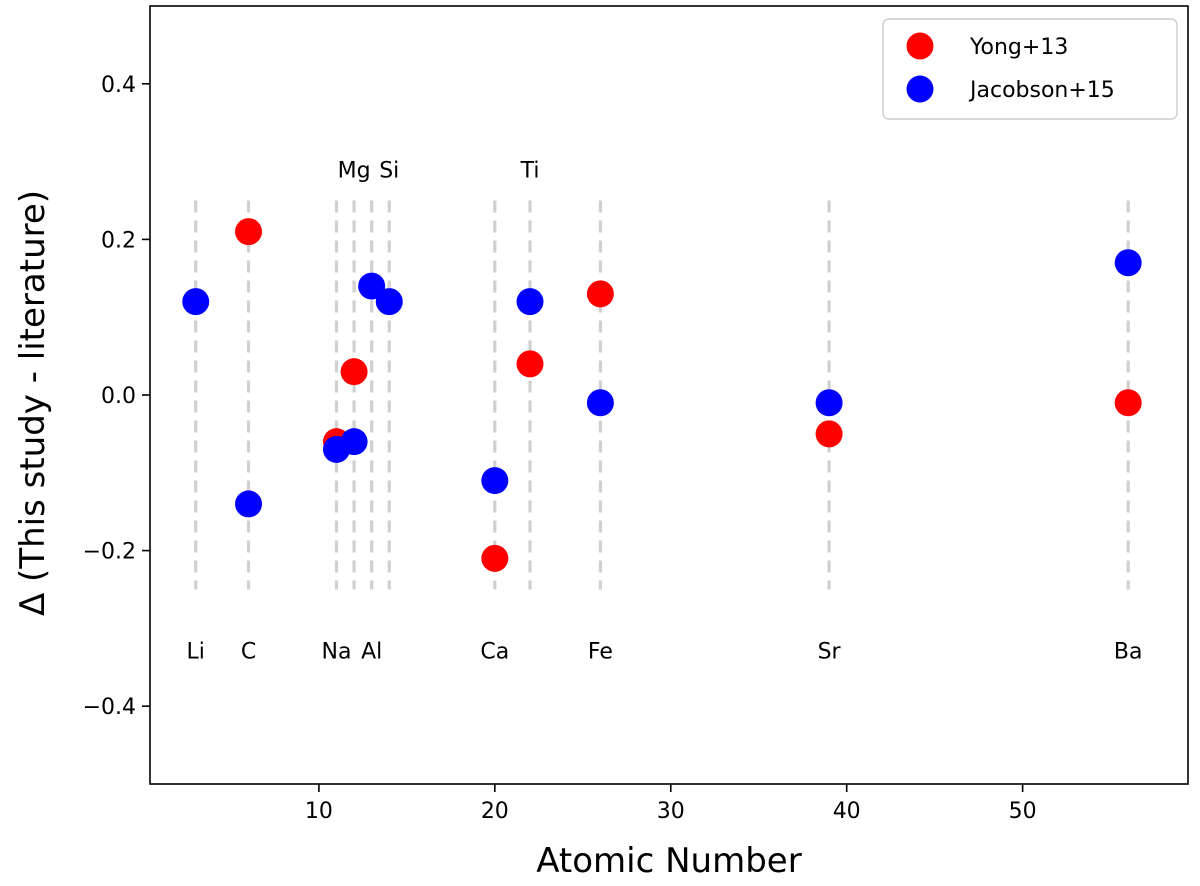  I want to click on element-label: Li, so click(196, 652).